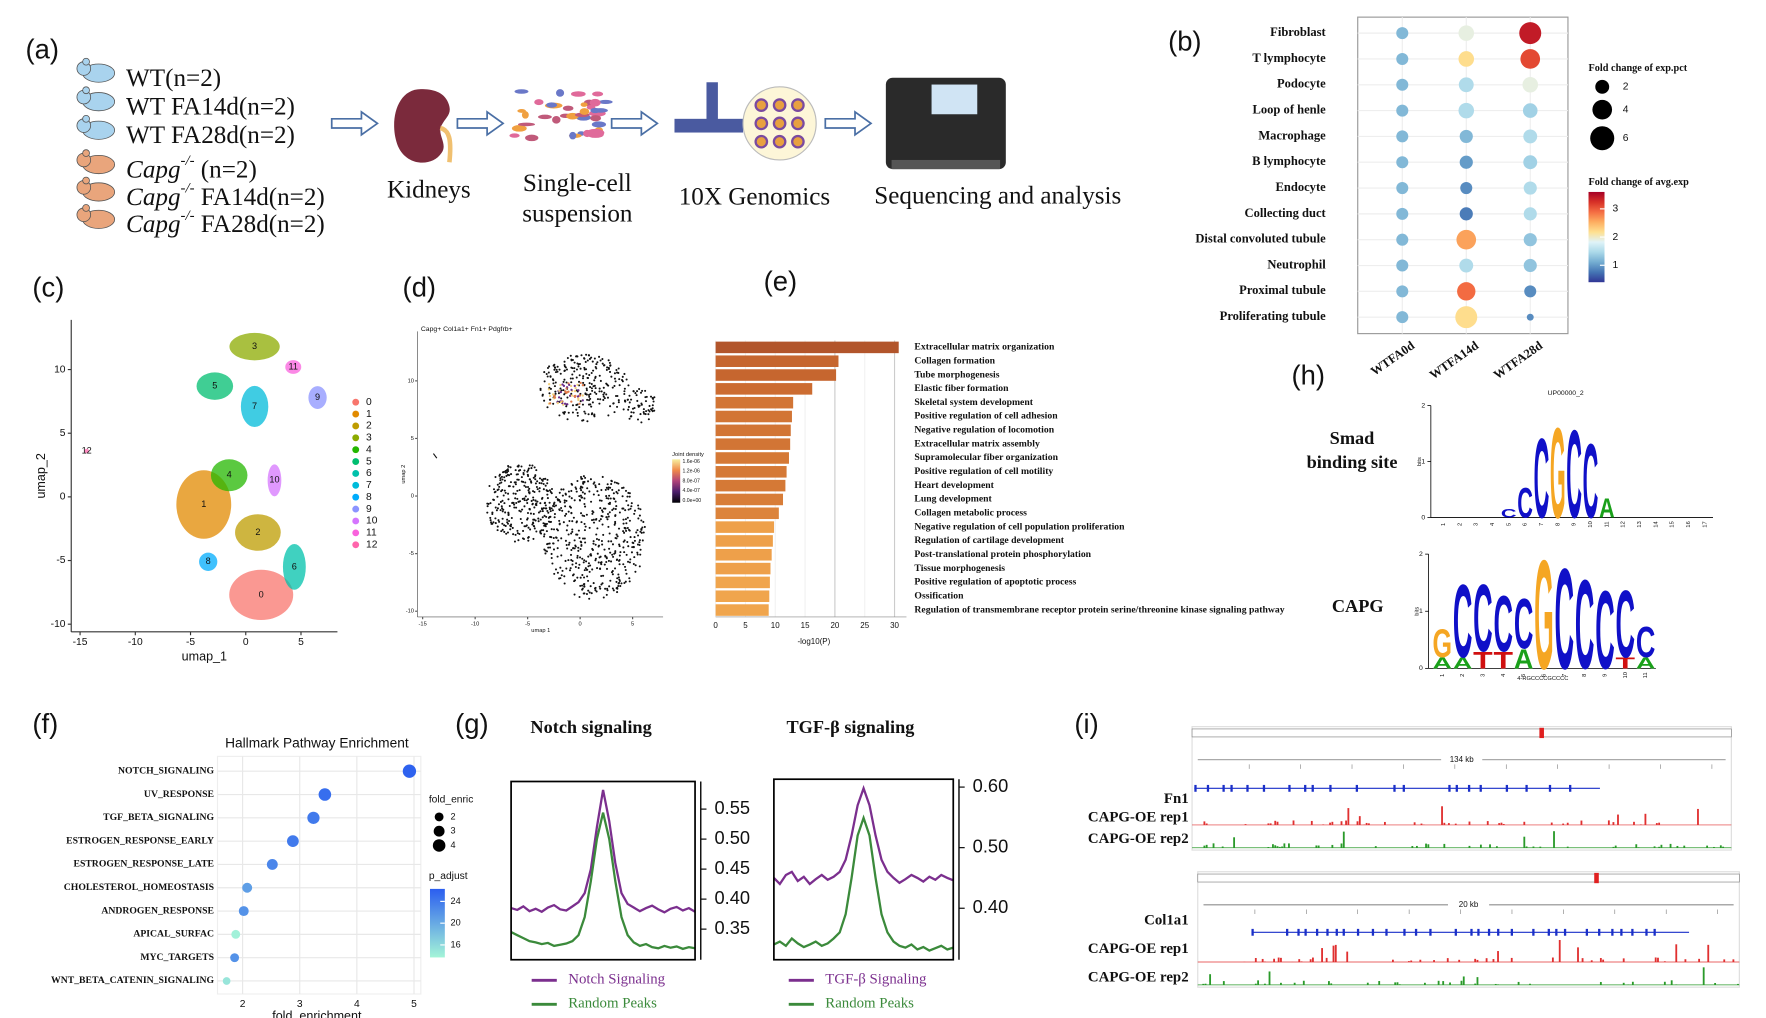 This screenshot has height=1018, width=1766. What do you see at coordinates (203, 504) in the screenshot?
I see `cluster-label: 1` at bounding box center [203, 504].